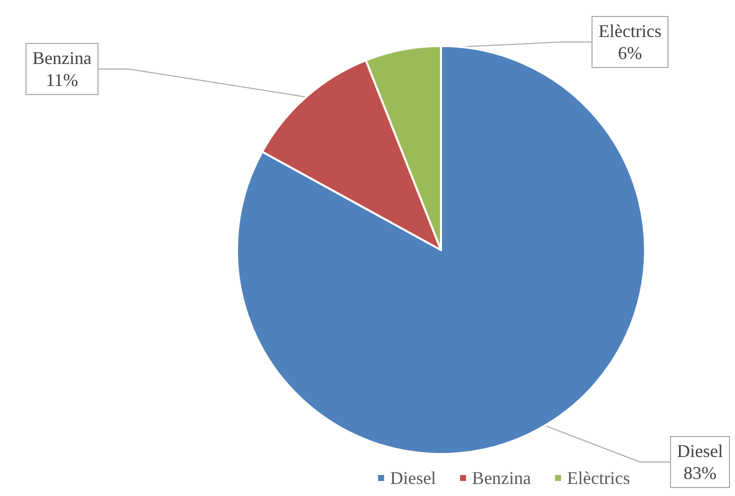 This screenshot has width=735, height=496. I want to click on data-label: 83%, so click(700, 473).